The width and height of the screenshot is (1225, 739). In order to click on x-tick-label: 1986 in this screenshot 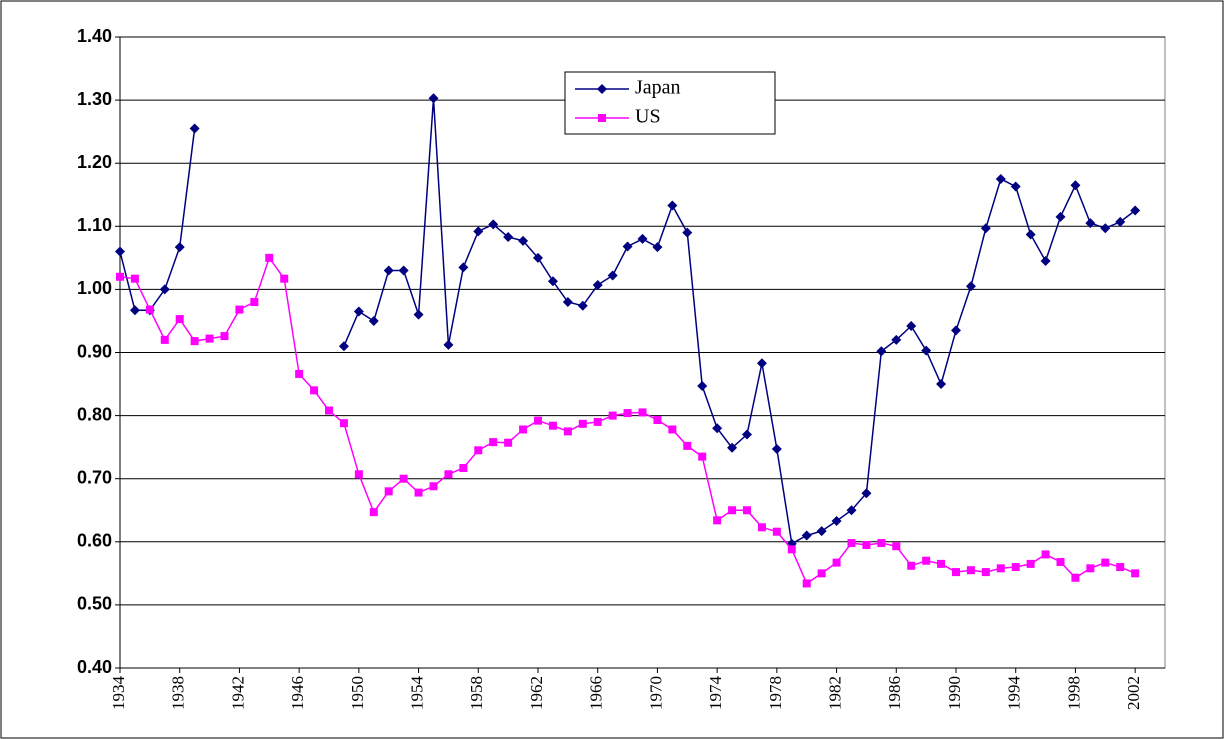, I will do `click(894, 693)`.